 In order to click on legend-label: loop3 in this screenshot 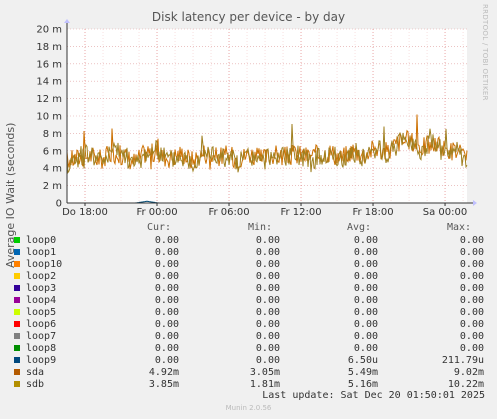, I will do `click(41, 288)`.